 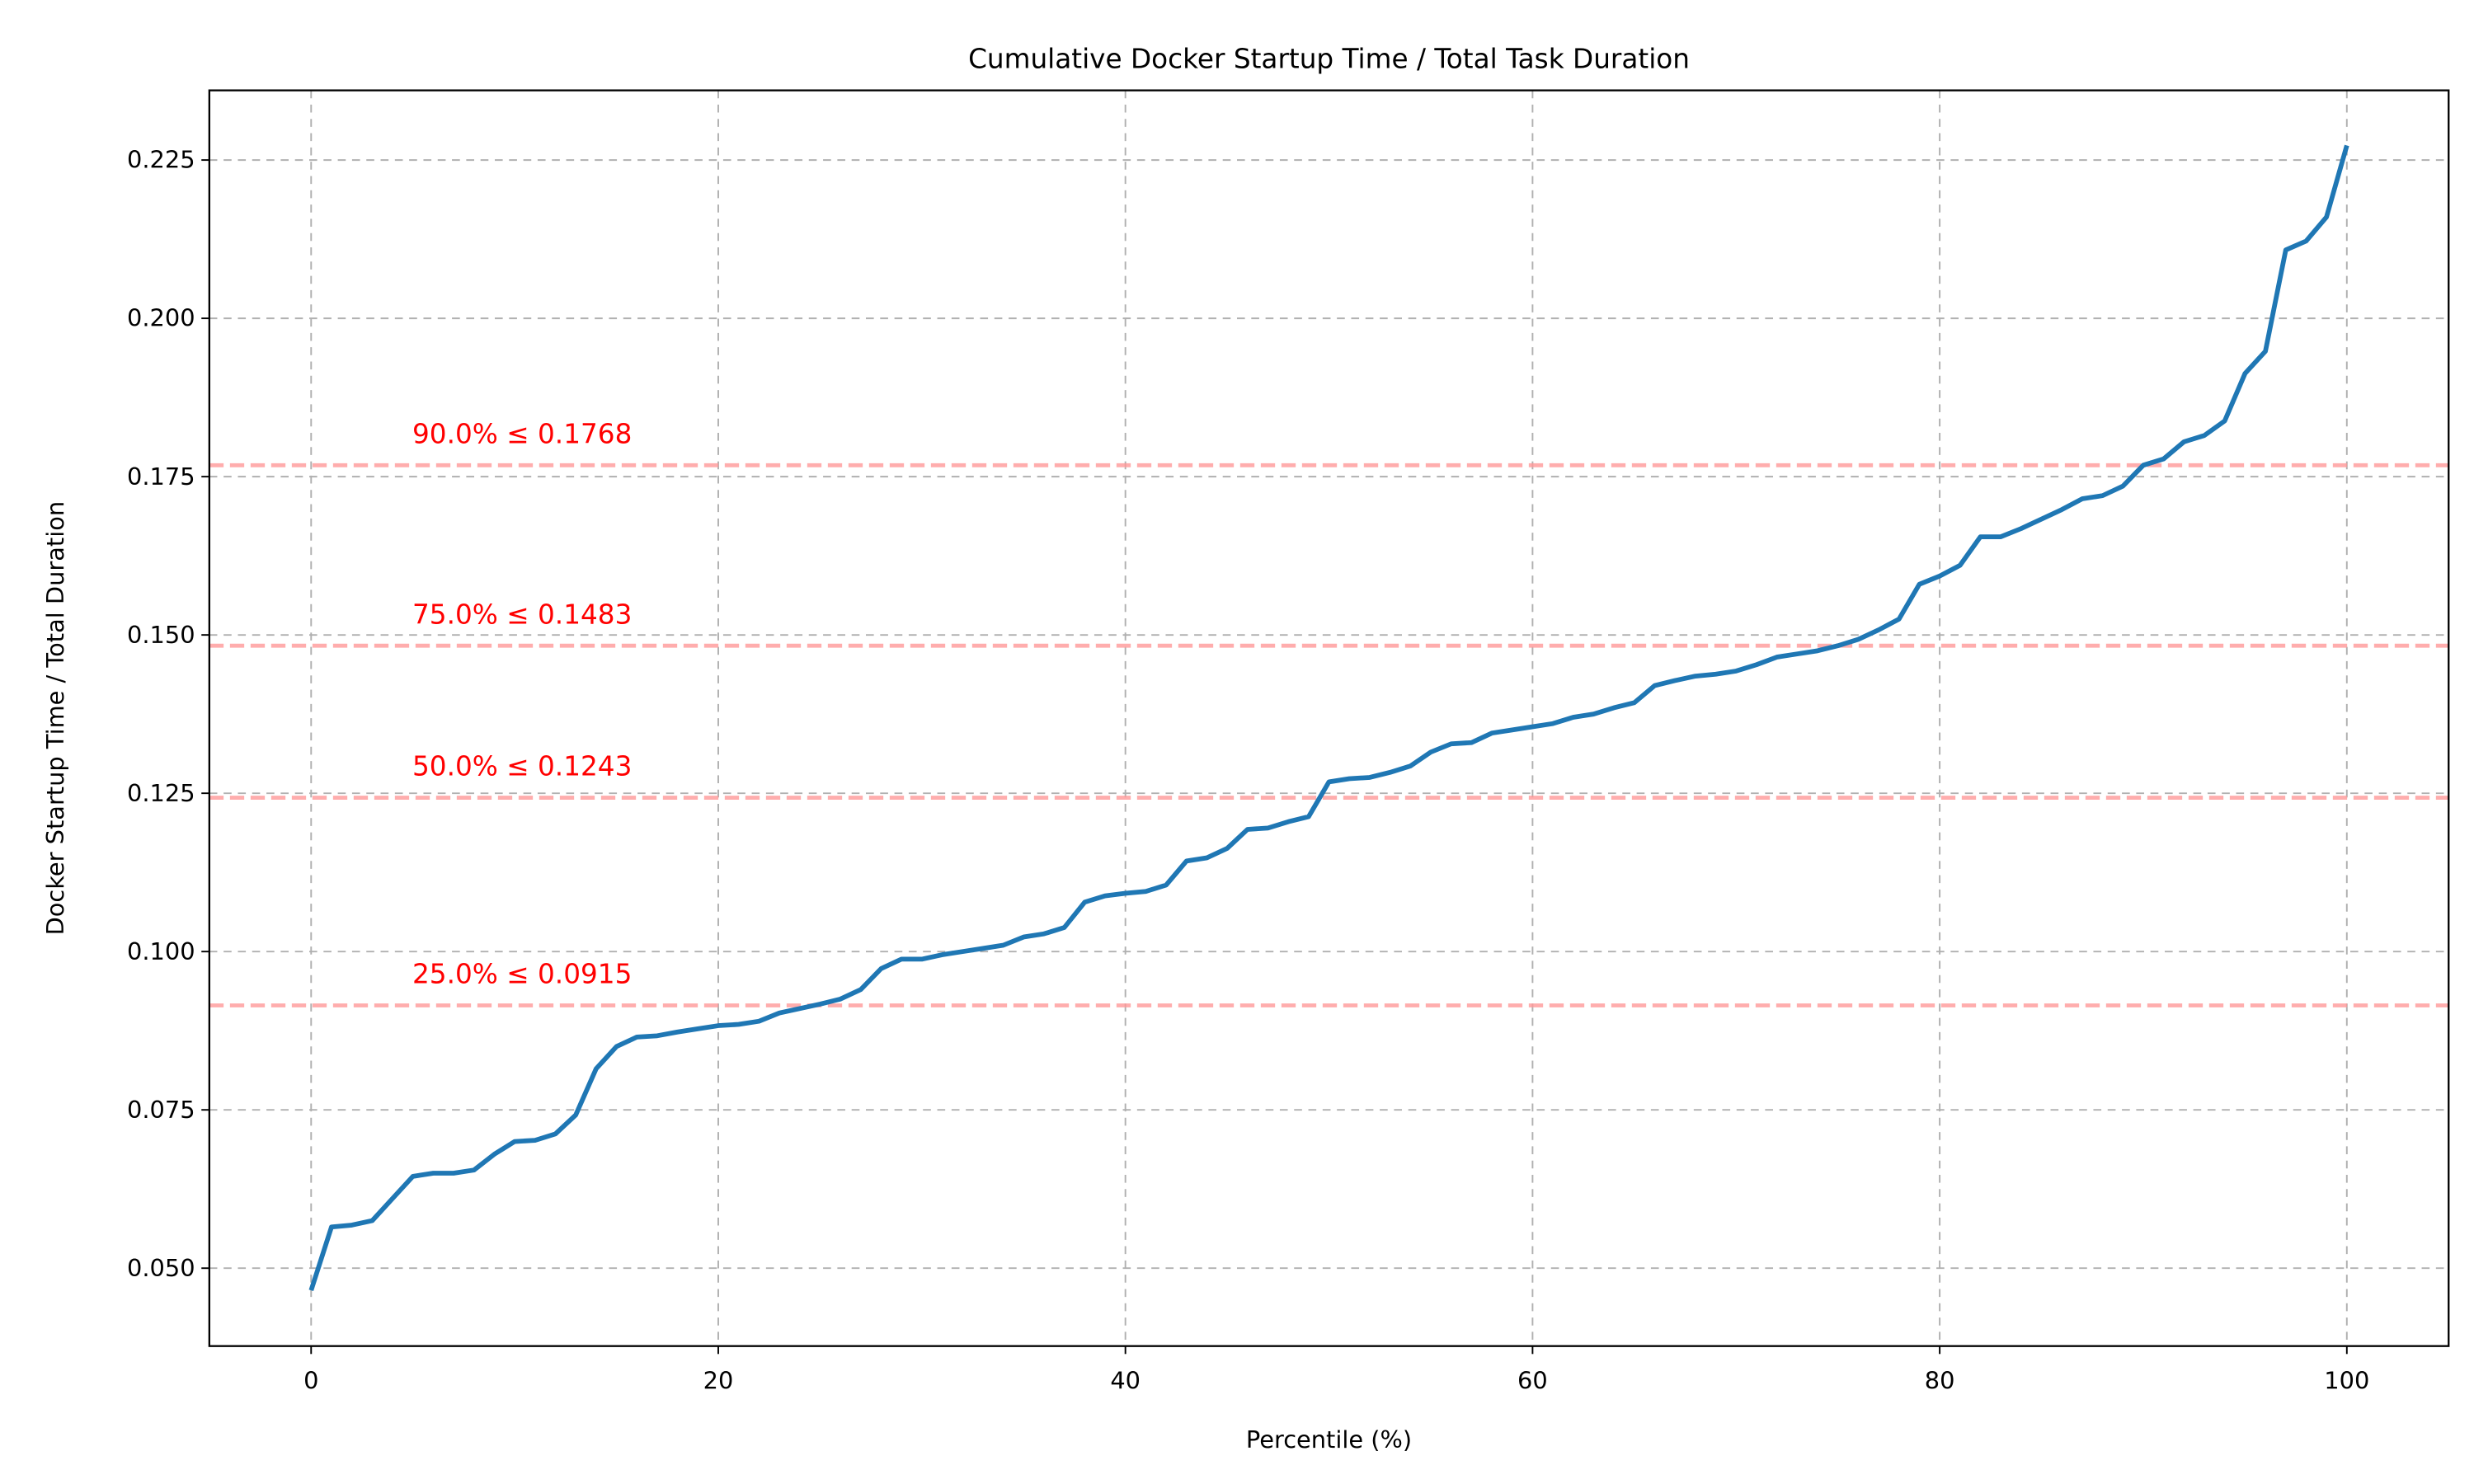 I want to click on x-tick-label: 100, so click(x=2346, y=1381).